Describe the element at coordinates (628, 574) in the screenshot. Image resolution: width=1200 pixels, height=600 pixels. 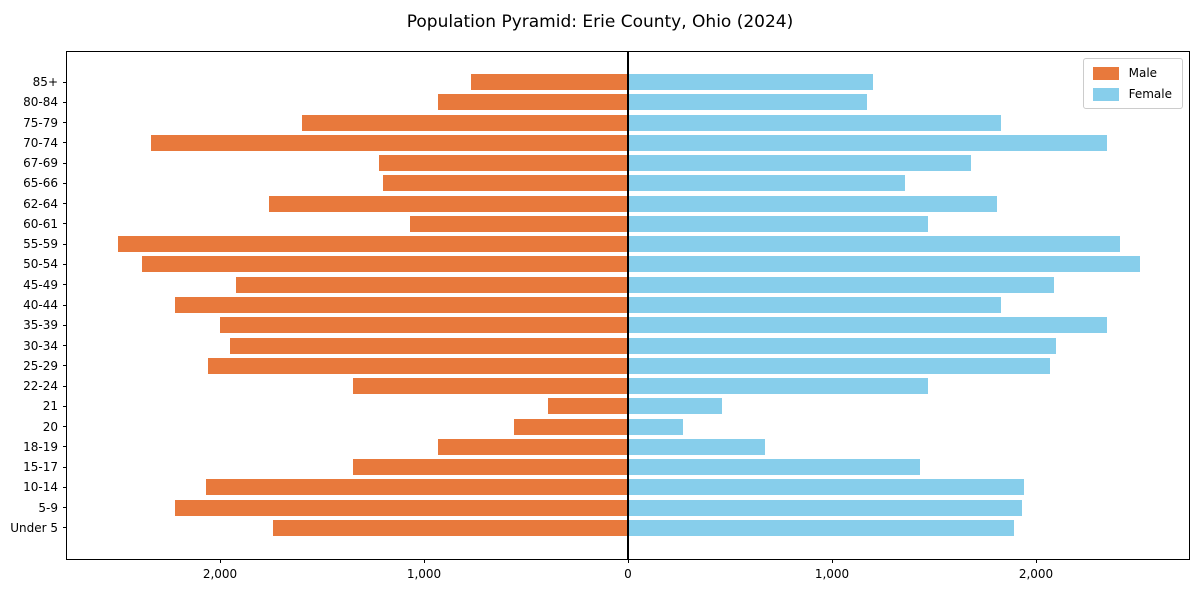
I see `x-tick-label: 0` at that location.